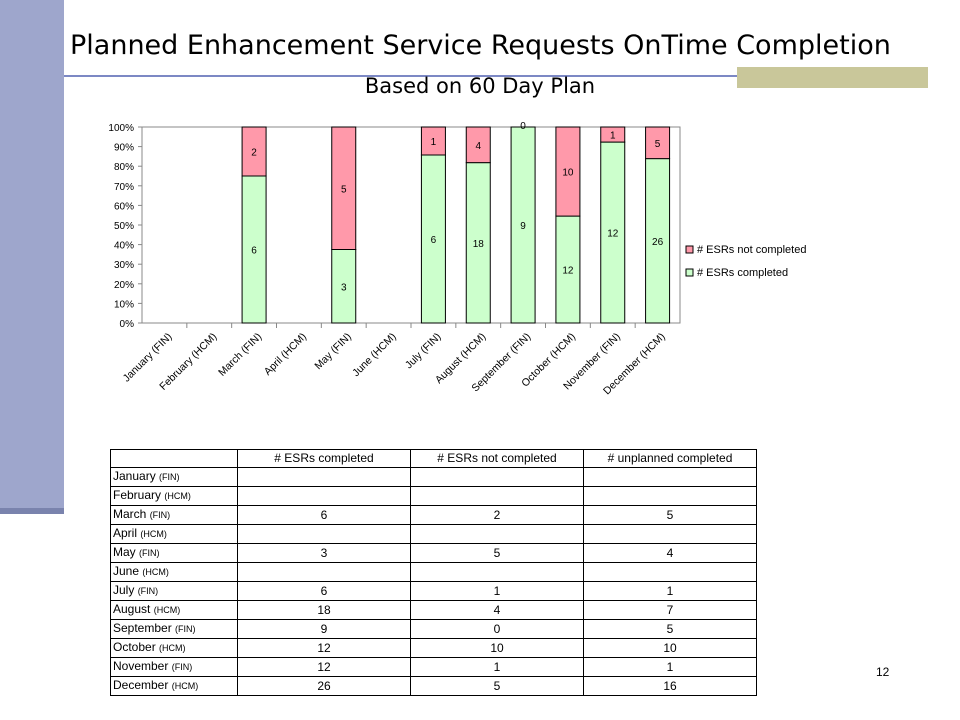 Image resolution: width=960 pixels, height=720 pixels. Describe the element at coordinates (124, 167) in the screenshot. I see `y-tick-label: 80%` at that location.